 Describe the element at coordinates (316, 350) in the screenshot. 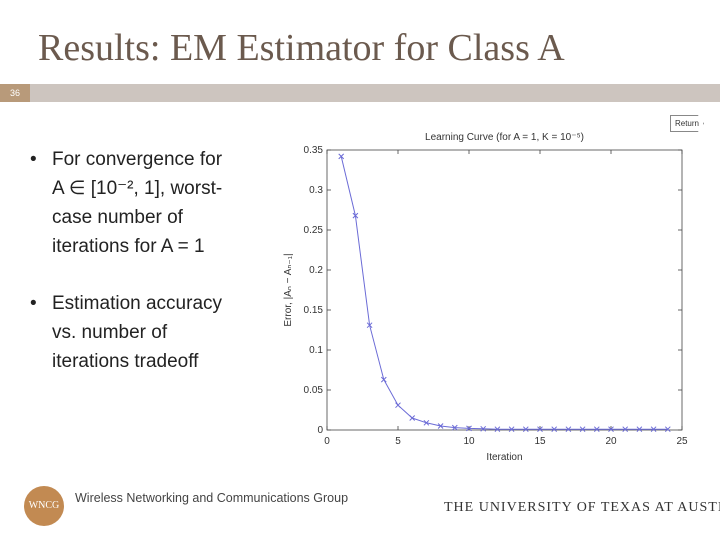

I see `y-tick-label: 0.1` at that location.